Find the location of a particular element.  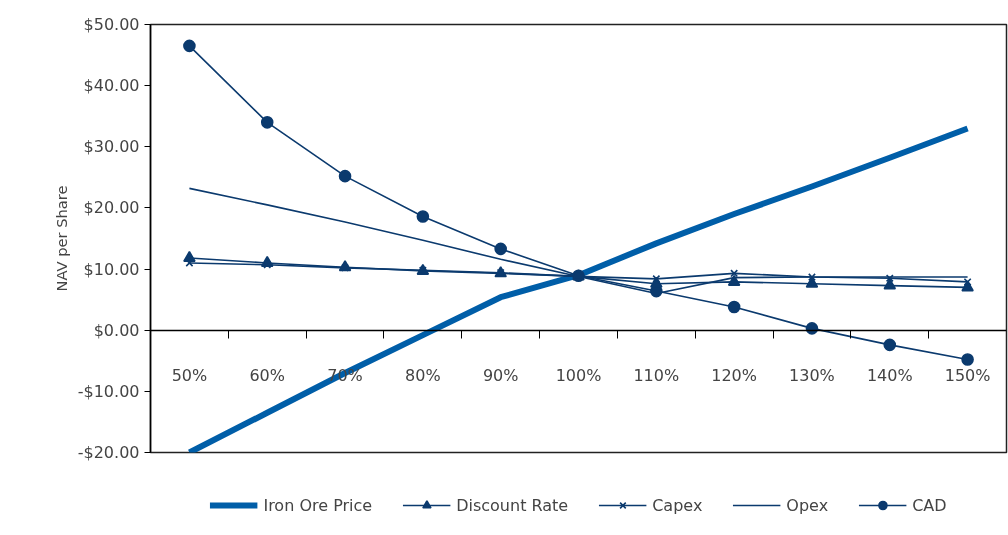

legend-label: Opex is located at coordinates (807, 505).